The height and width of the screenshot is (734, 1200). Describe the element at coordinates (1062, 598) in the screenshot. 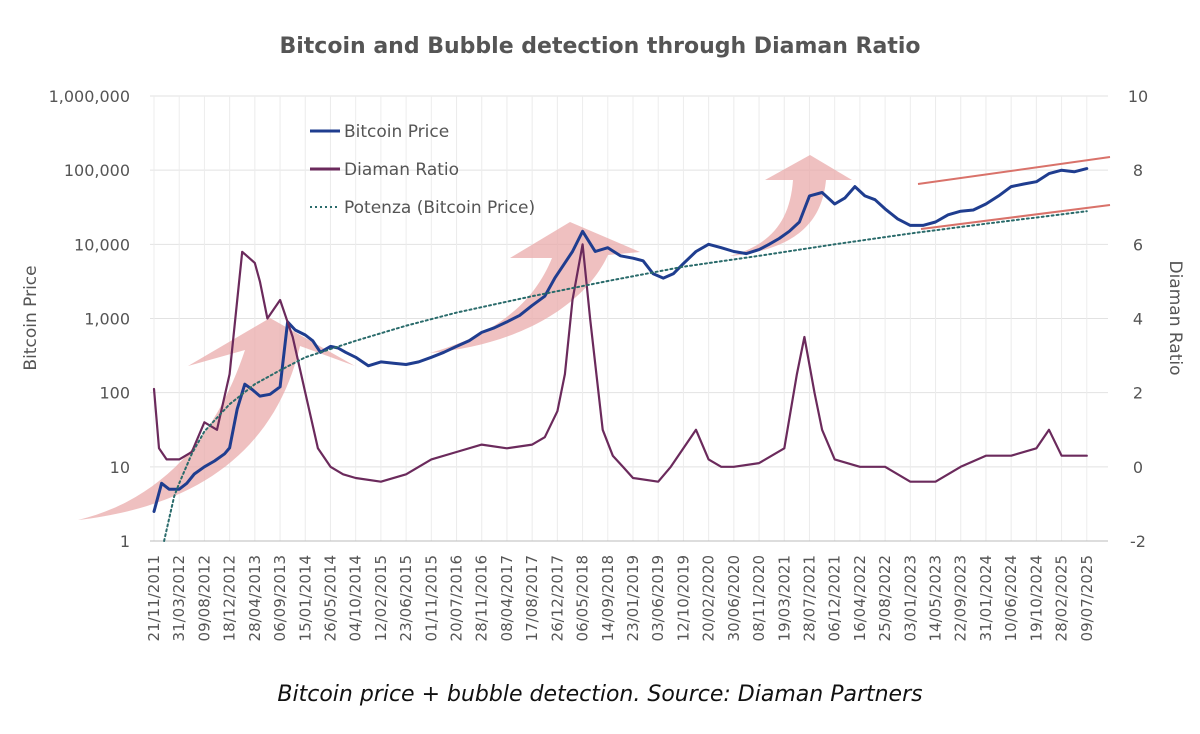

I see `x-tick-label: 28/02/2025` at that location.